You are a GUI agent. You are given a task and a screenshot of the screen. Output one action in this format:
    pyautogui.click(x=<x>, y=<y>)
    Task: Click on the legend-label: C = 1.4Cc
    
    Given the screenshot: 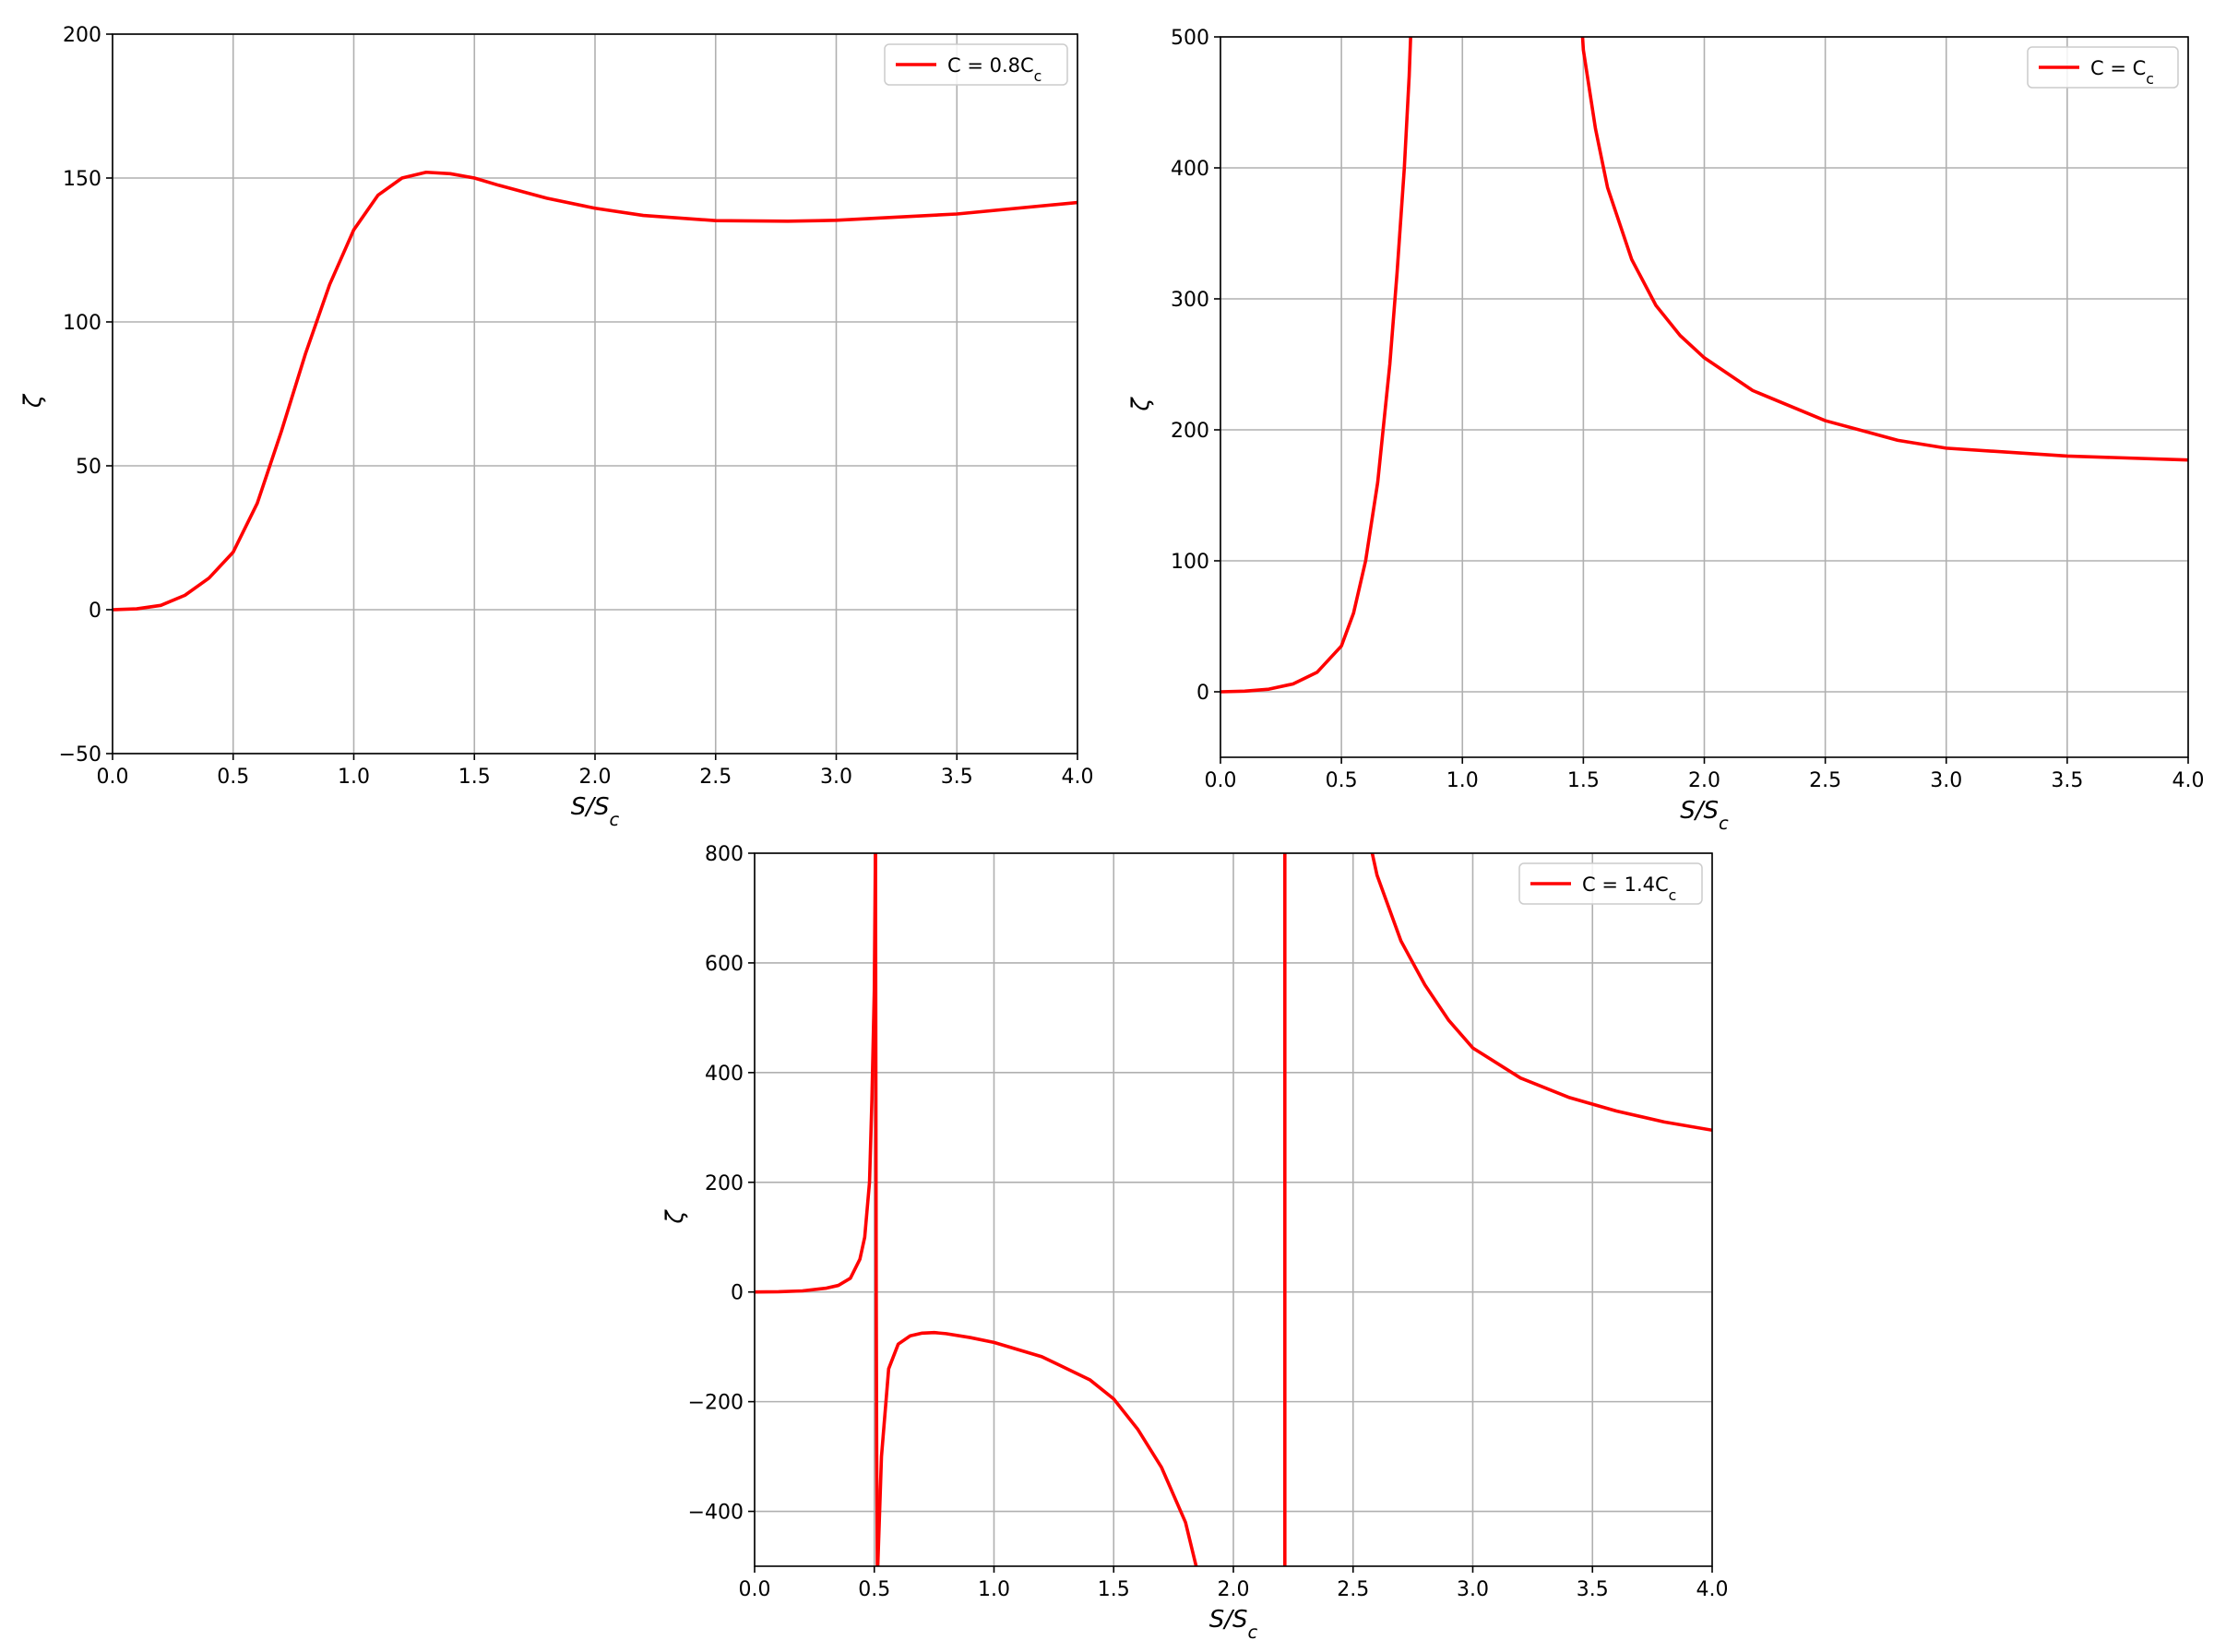 What is the action you would take?
    pyautogui.click(x=1629, y=889)
    